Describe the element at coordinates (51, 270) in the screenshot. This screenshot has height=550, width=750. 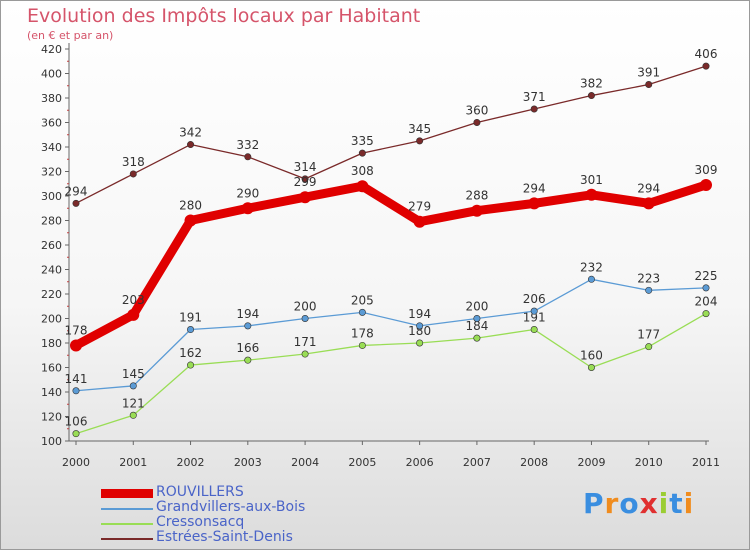
I see `y-tick-label: 240` at that location.